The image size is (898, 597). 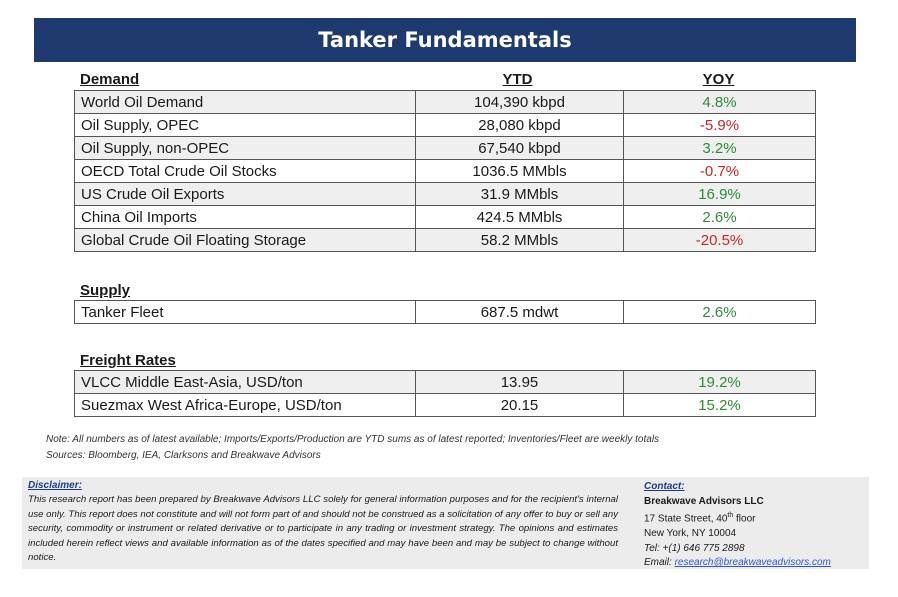 I want to click on yoy-column-header: YOY, so click(x=718, y=79).